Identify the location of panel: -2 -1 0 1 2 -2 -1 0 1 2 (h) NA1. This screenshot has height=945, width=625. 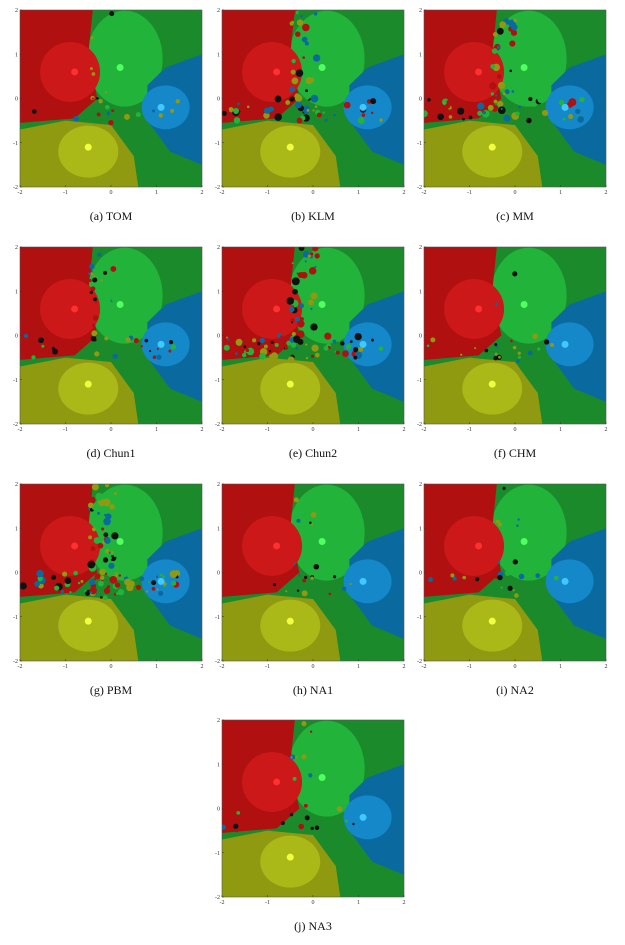
(310, 589).